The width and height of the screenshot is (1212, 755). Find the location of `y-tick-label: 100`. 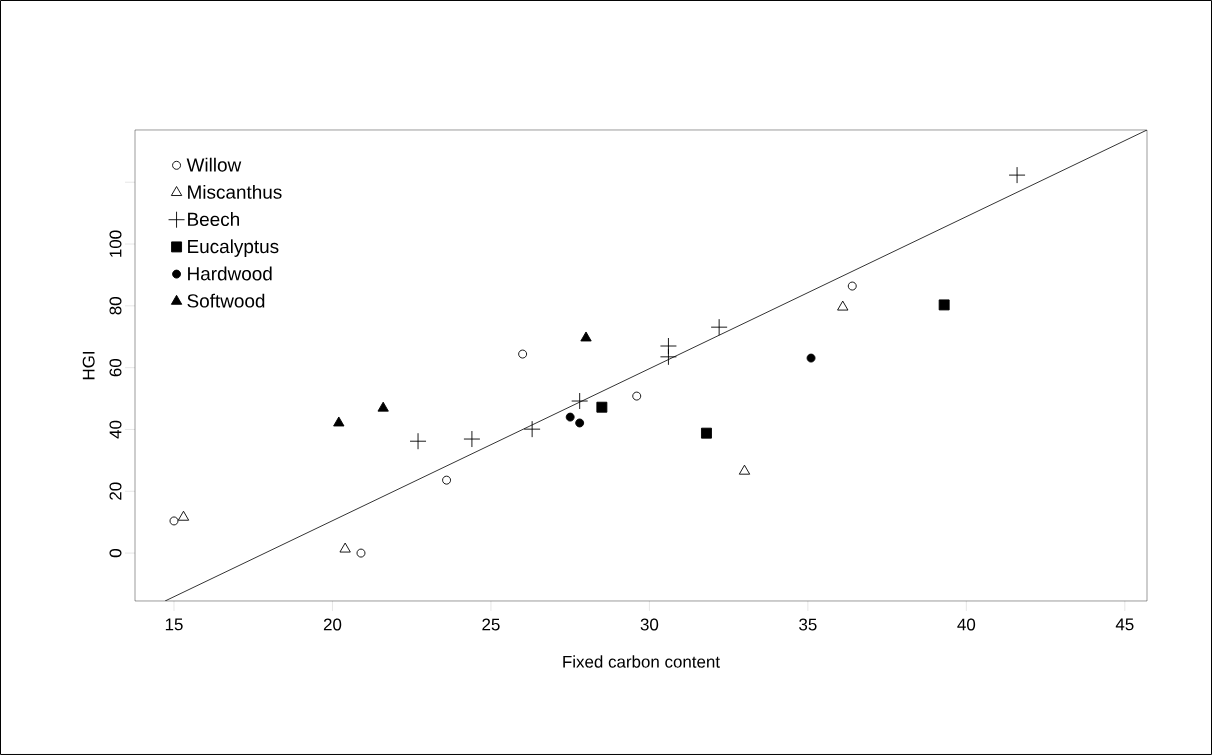

y-tick-label: 100 is located at coordinates (115, 243).